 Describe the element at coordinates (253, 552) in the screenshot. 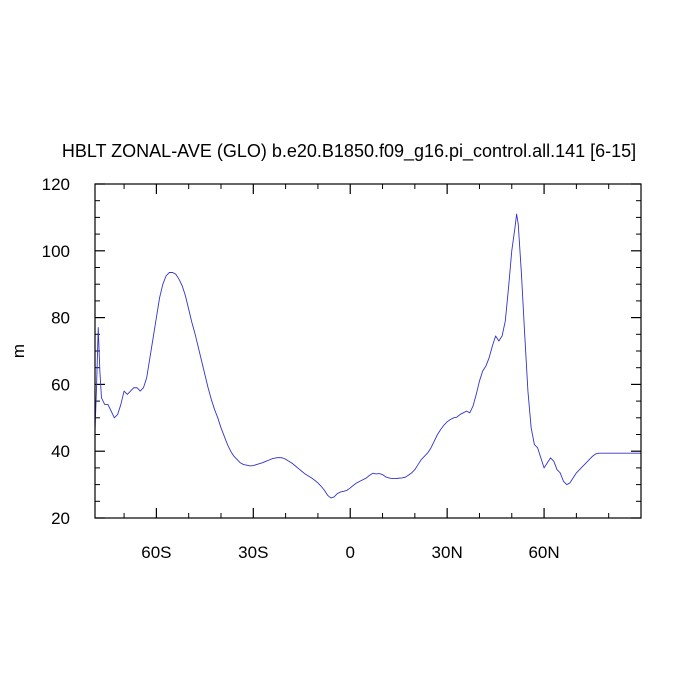

I see `x-tick-label: 30S` at that location.